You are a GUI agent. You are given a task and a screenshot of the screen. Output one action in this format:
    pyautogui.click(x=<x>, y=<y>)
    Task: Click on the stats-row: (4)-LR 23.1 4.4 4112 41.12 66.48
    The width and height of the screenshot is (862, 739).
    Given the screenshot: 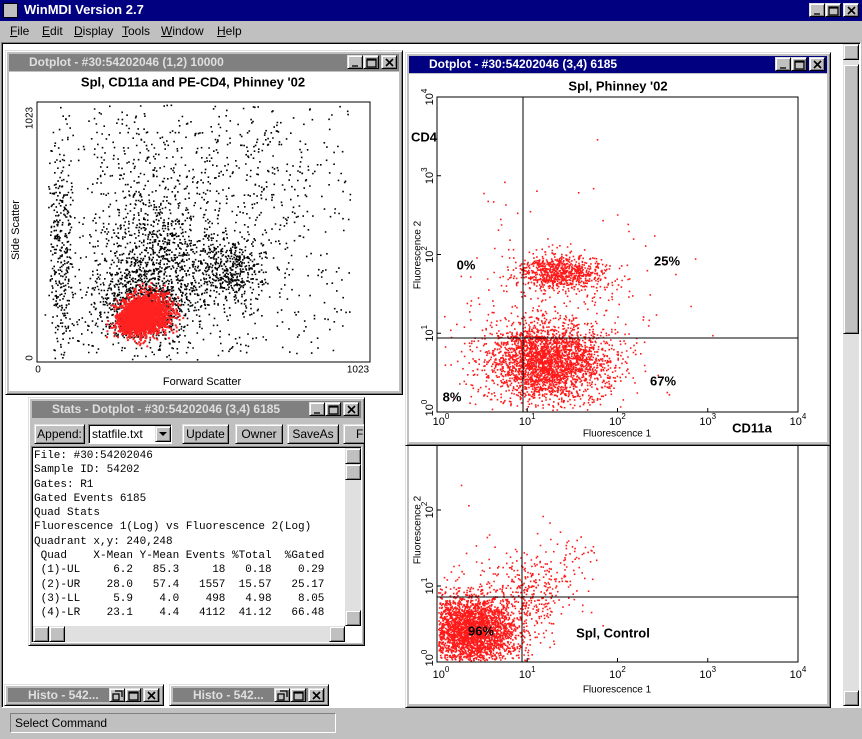 What is the action you would take?
    pyautogui.click(x=189, y=613)
    